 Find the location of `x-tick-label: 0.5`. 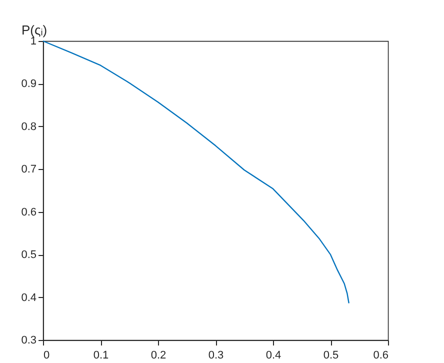

x-tick-label: 0.5 is located at coordinates (331, 356).